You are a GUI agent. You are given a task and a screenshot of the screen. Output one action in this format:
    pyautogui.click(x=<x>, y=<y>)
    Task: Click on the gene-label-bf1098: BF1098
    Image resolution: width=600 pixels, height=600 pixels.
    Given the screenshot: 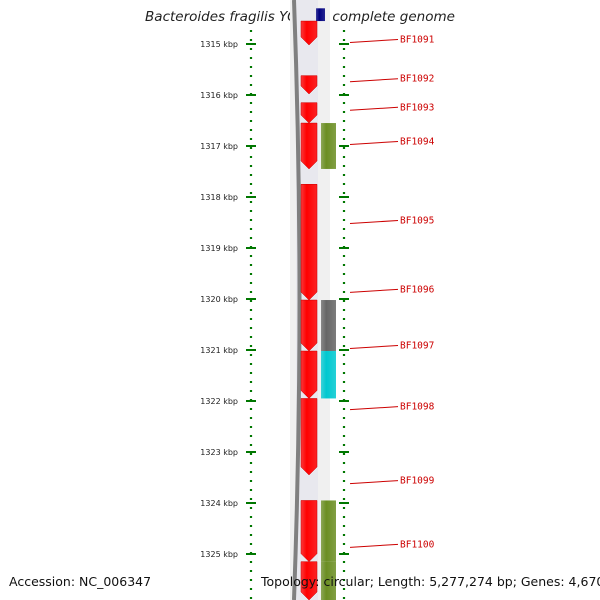 What is the action you would take?
    pyautogui.click(x=417, y=407)
    